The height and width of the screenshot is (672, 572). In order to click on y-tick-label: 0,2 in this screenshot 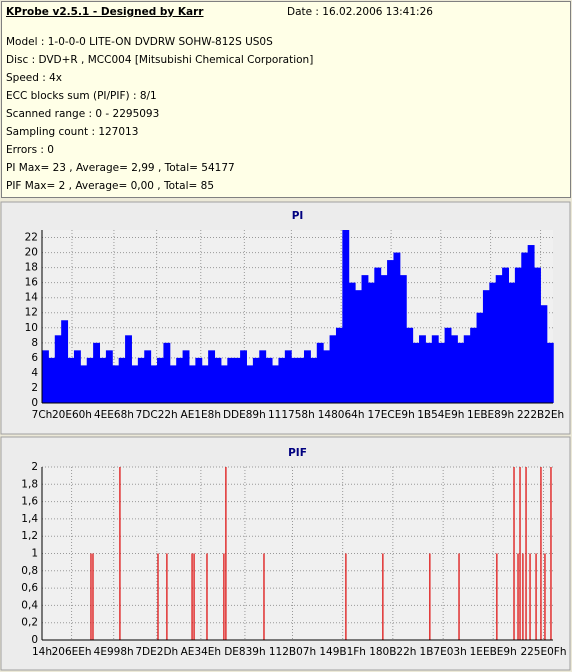, I will do `click(29, 623)`.